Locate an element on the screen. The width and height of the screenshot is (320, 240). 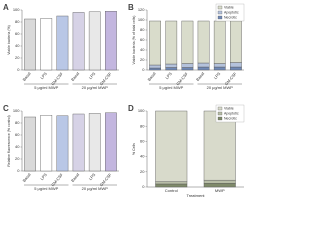
x-tick-label: MWP is located at coordinates (220, 190).